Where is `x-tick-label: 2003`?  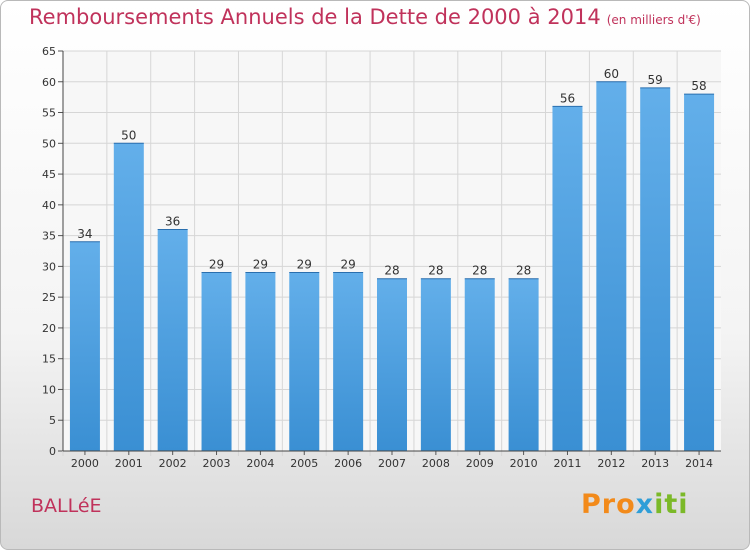
x-tick-label: 2003 is located at coordinates (217, 463).